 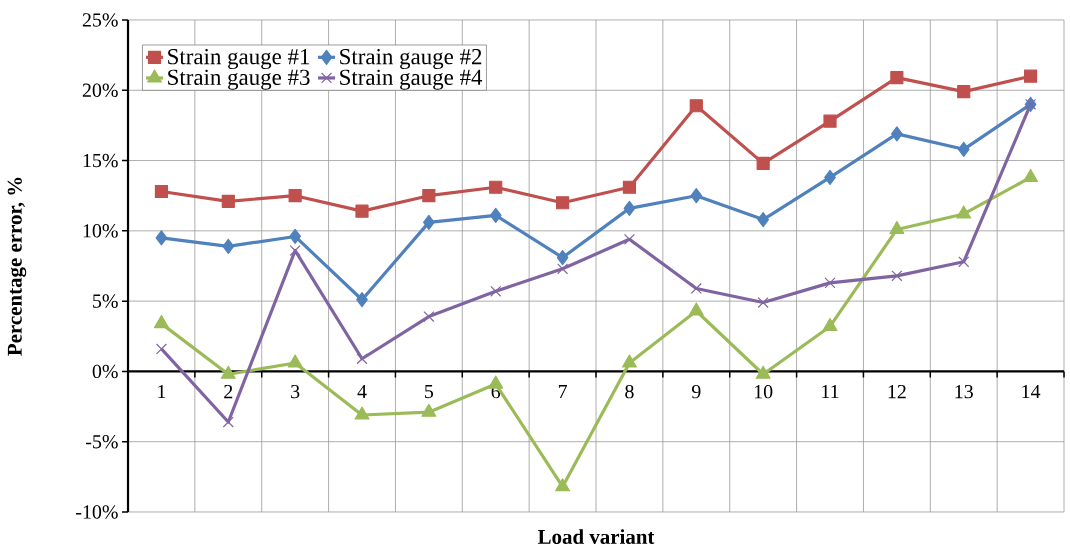 I want to click on legend-label: Strain gauge #1, so click(x=239, y=59).